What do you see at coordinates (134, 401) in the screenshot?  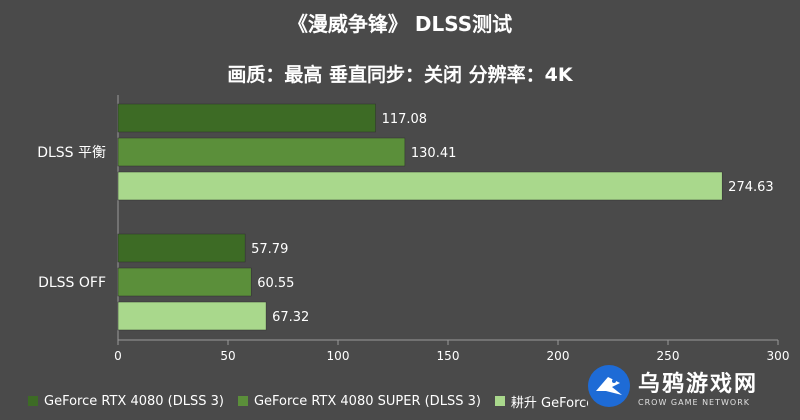 I see `legend-label: GeForce RTX 4080 (DLSS 3)` at bounding box center [134, 401].